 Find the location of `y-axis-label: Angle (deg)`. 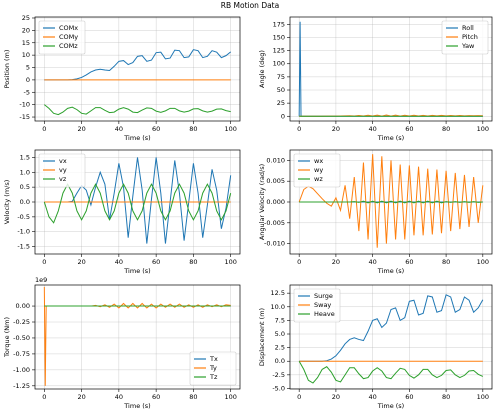

y-axis-label: Angle (deg) is located at coordinates (262, 69).